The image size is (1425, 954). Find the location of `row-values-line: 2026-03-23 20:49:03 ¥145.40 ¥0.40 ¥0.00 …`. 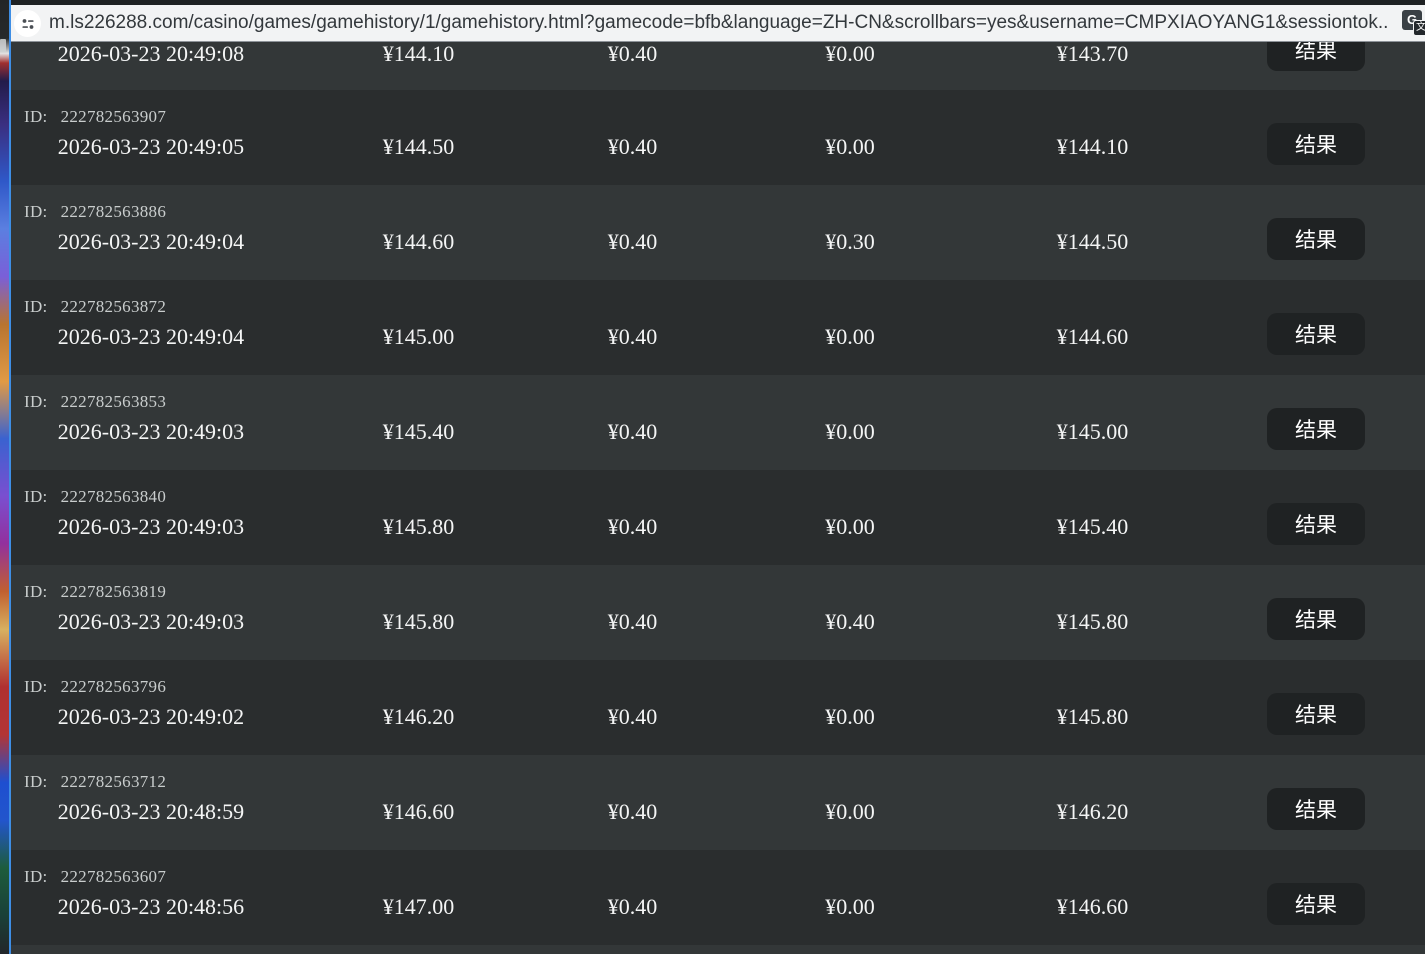

row-values-line: 2026-03-23 20:49:03 ¥145.40 ¥0.40 ¥0.00 … is located at coordinates (607, 432).